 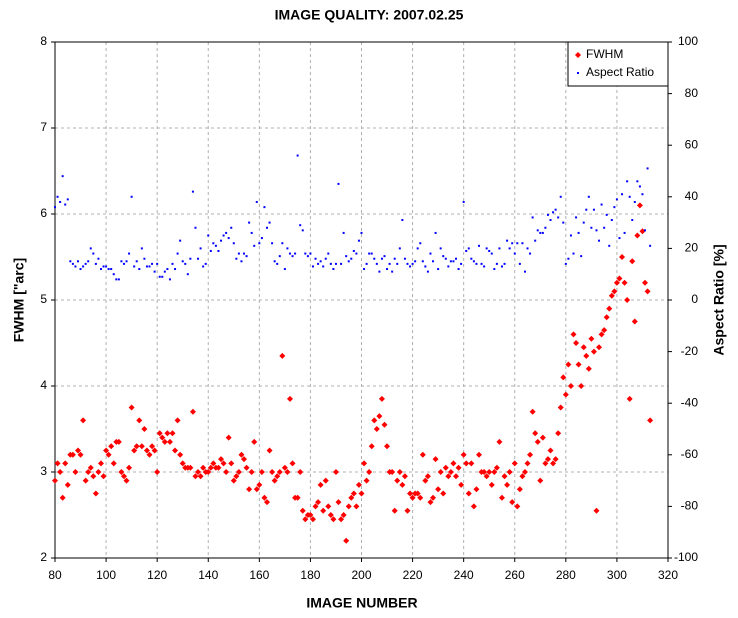 I want to click on chart-title: IMAGE QUALITY: 2007.02.25, so click(x=369, y=15).